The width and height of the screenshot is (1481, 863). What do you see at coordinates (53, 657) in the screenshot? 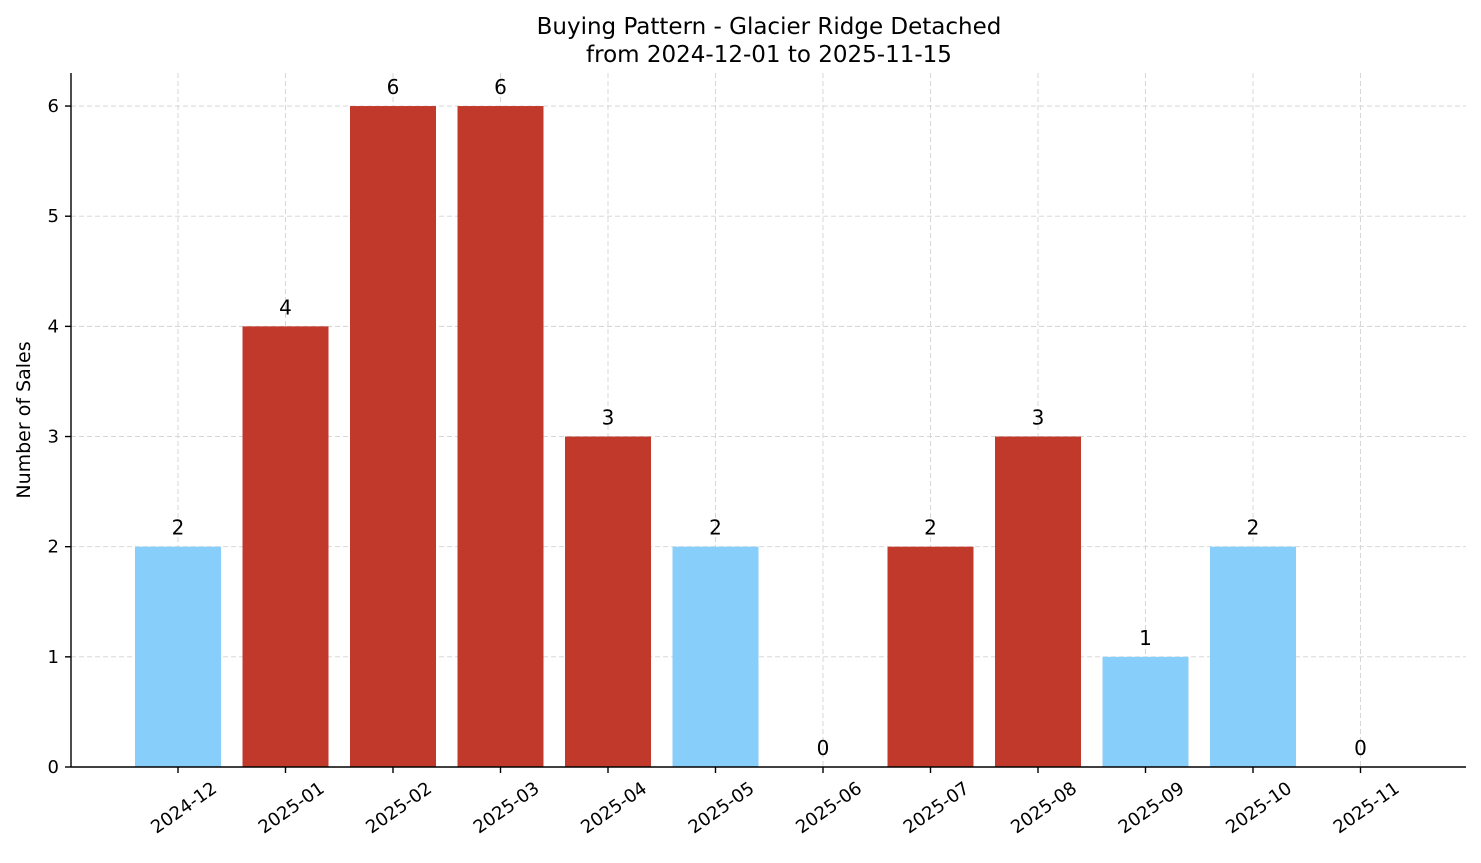
I see `y-tick-label: 1` at bounding box center [53, 657].